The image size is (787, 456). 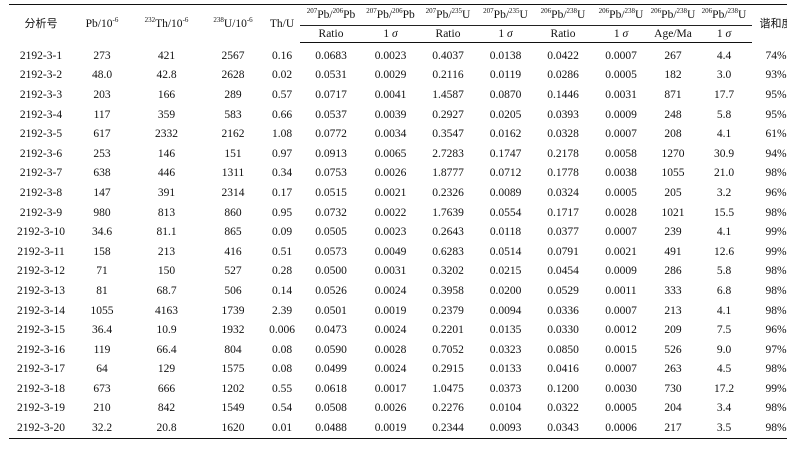 What do you see at coordinates (102, 271) in the screenshot?
I see `cell-pb: 71` at bounding box center [102, 271].